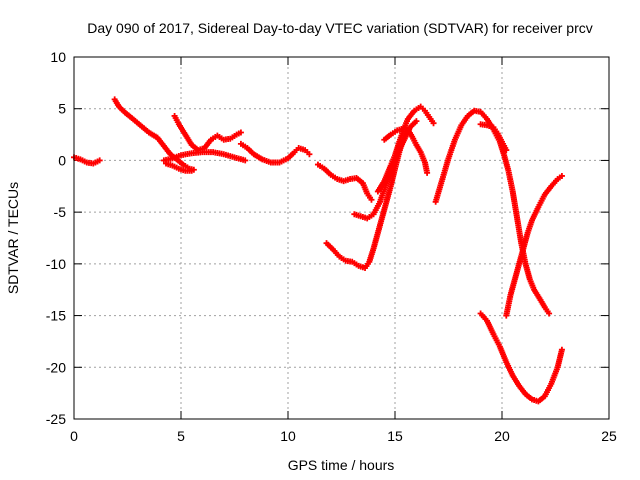 The width and height of the screenshot is (640, 480). Describe the element at coordinates (609, 436) in the screenshot. I see `x-tick-label: 25` at that location.